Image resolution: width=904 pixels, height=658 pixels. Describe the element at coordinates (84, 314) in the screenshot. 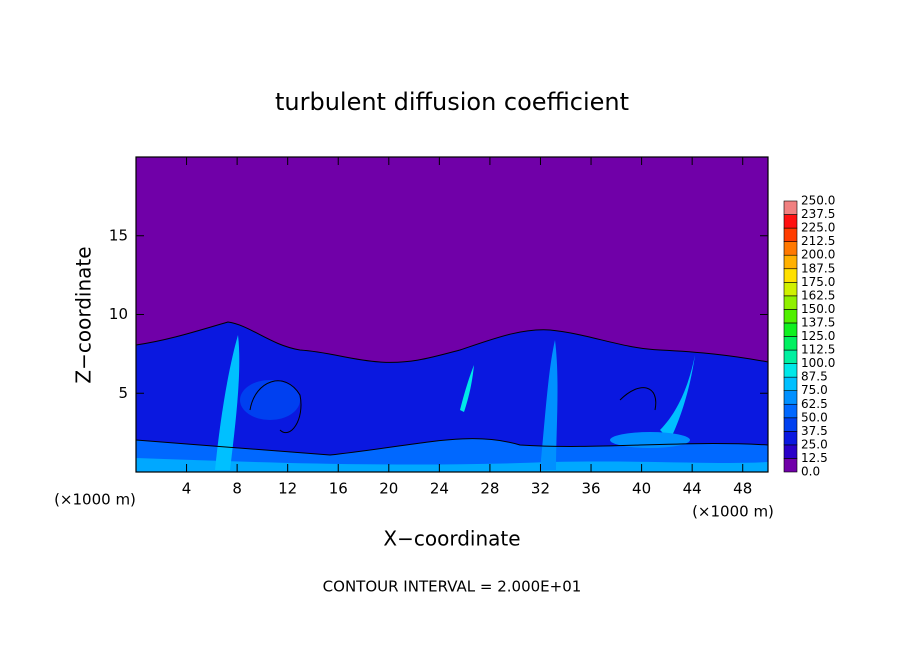

I see `y-axis-label: Z−coordinate` at that location.